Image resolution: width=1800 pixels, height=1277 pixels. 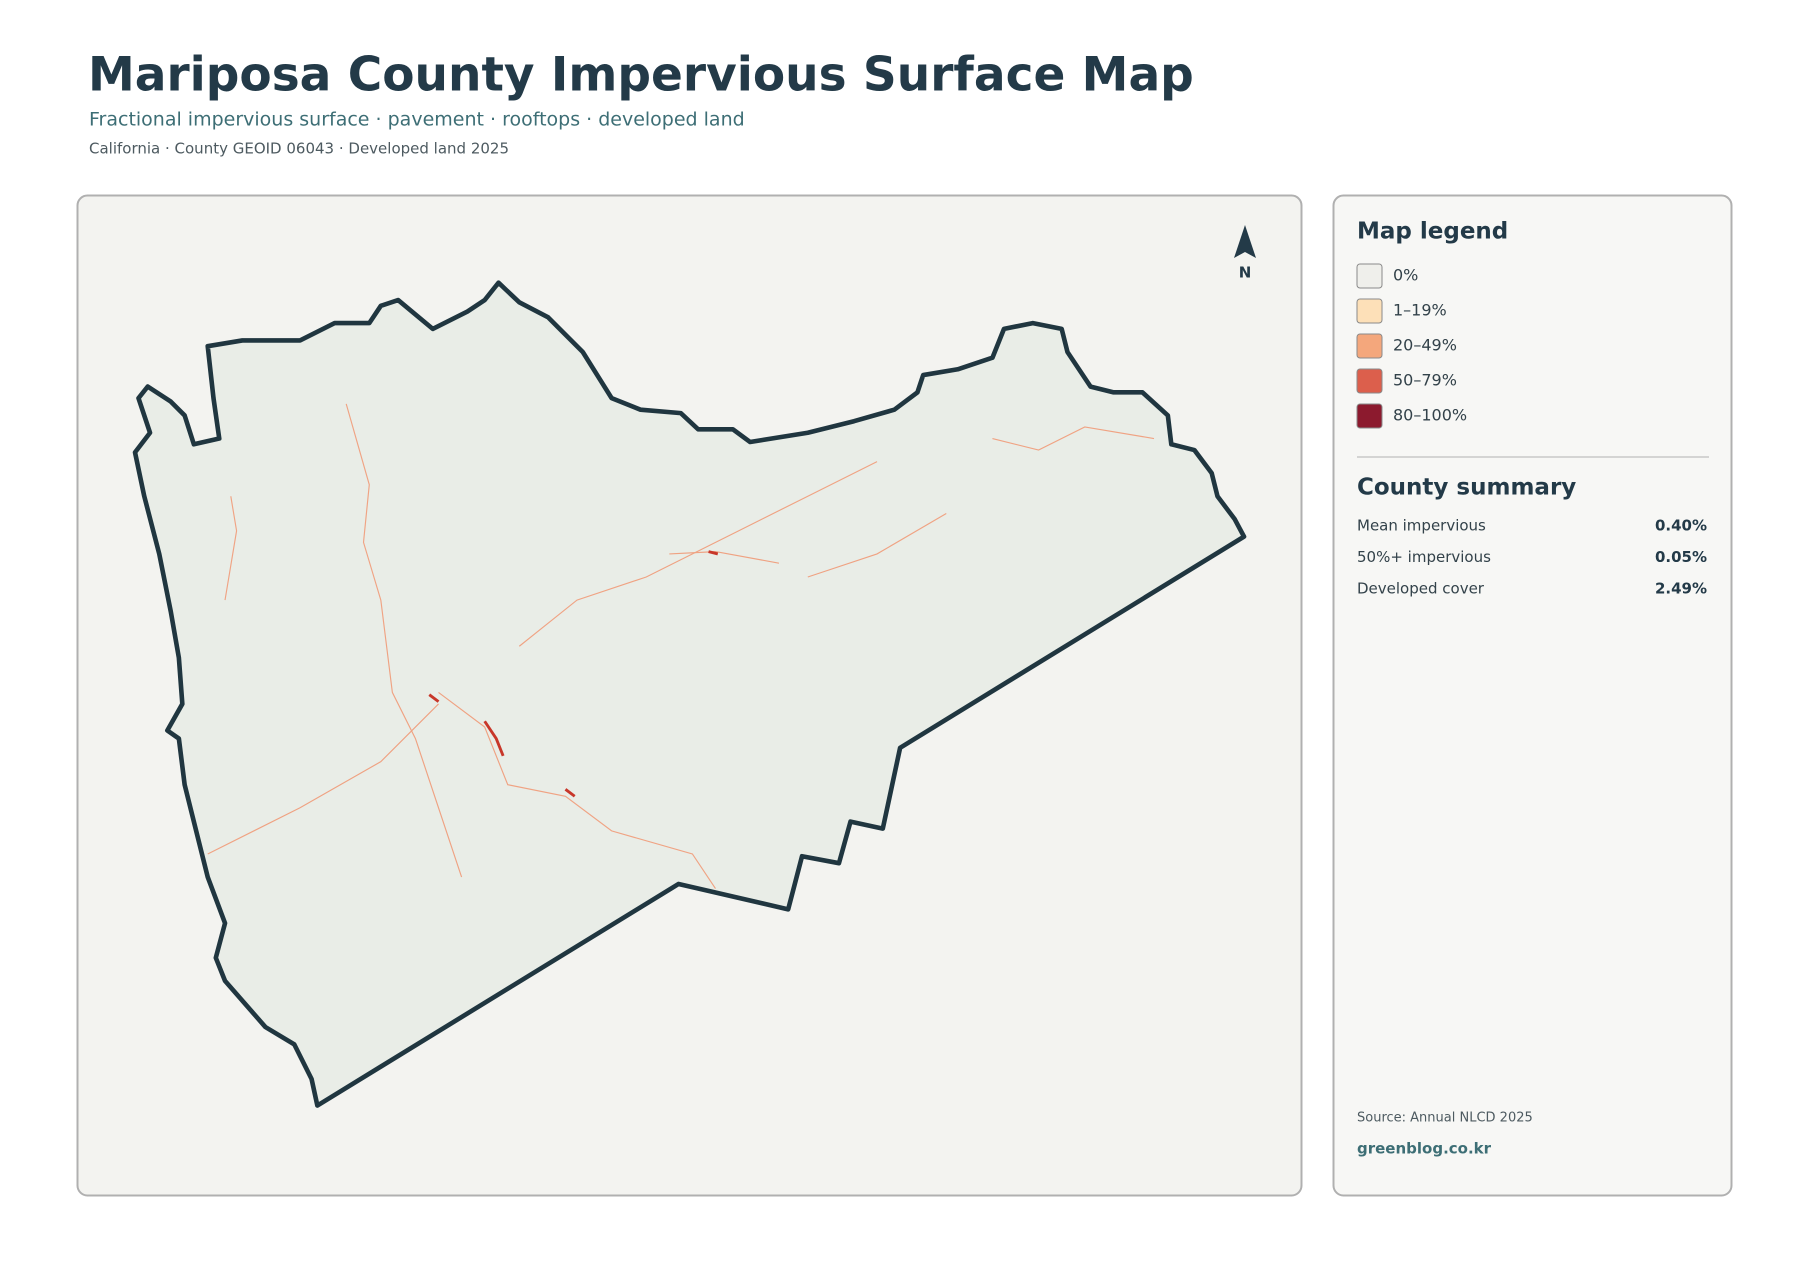 What do you see at coordinates (1681, 557) in the screenshot?
I see `summary-value: 0.05%` at bounding box center [1681, 557].